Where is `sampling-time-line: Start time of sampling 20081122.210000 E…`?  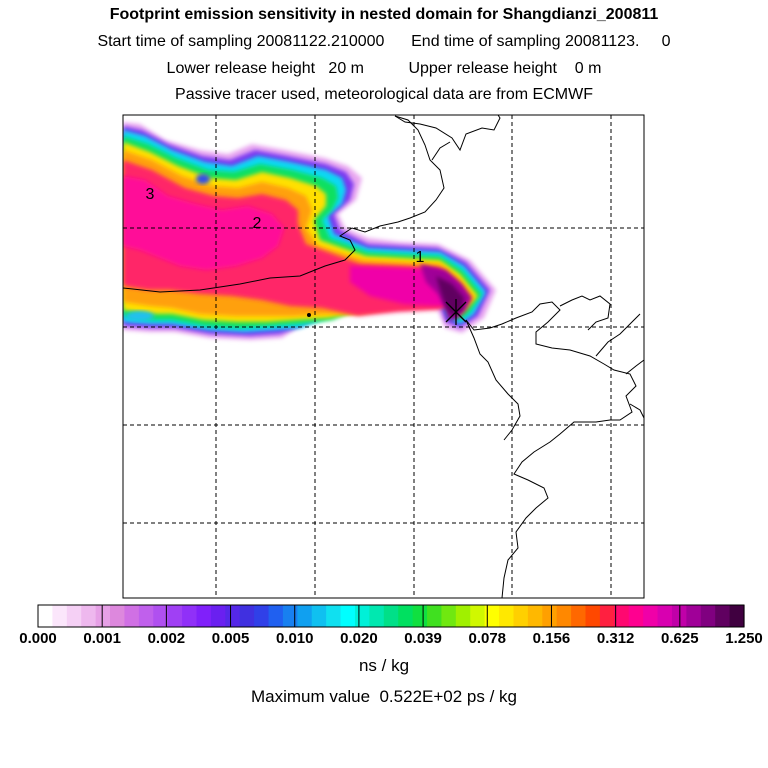 sampling-time-line: Start time of sampling 20081122.210000 E… is located at coordinates (384, 41).